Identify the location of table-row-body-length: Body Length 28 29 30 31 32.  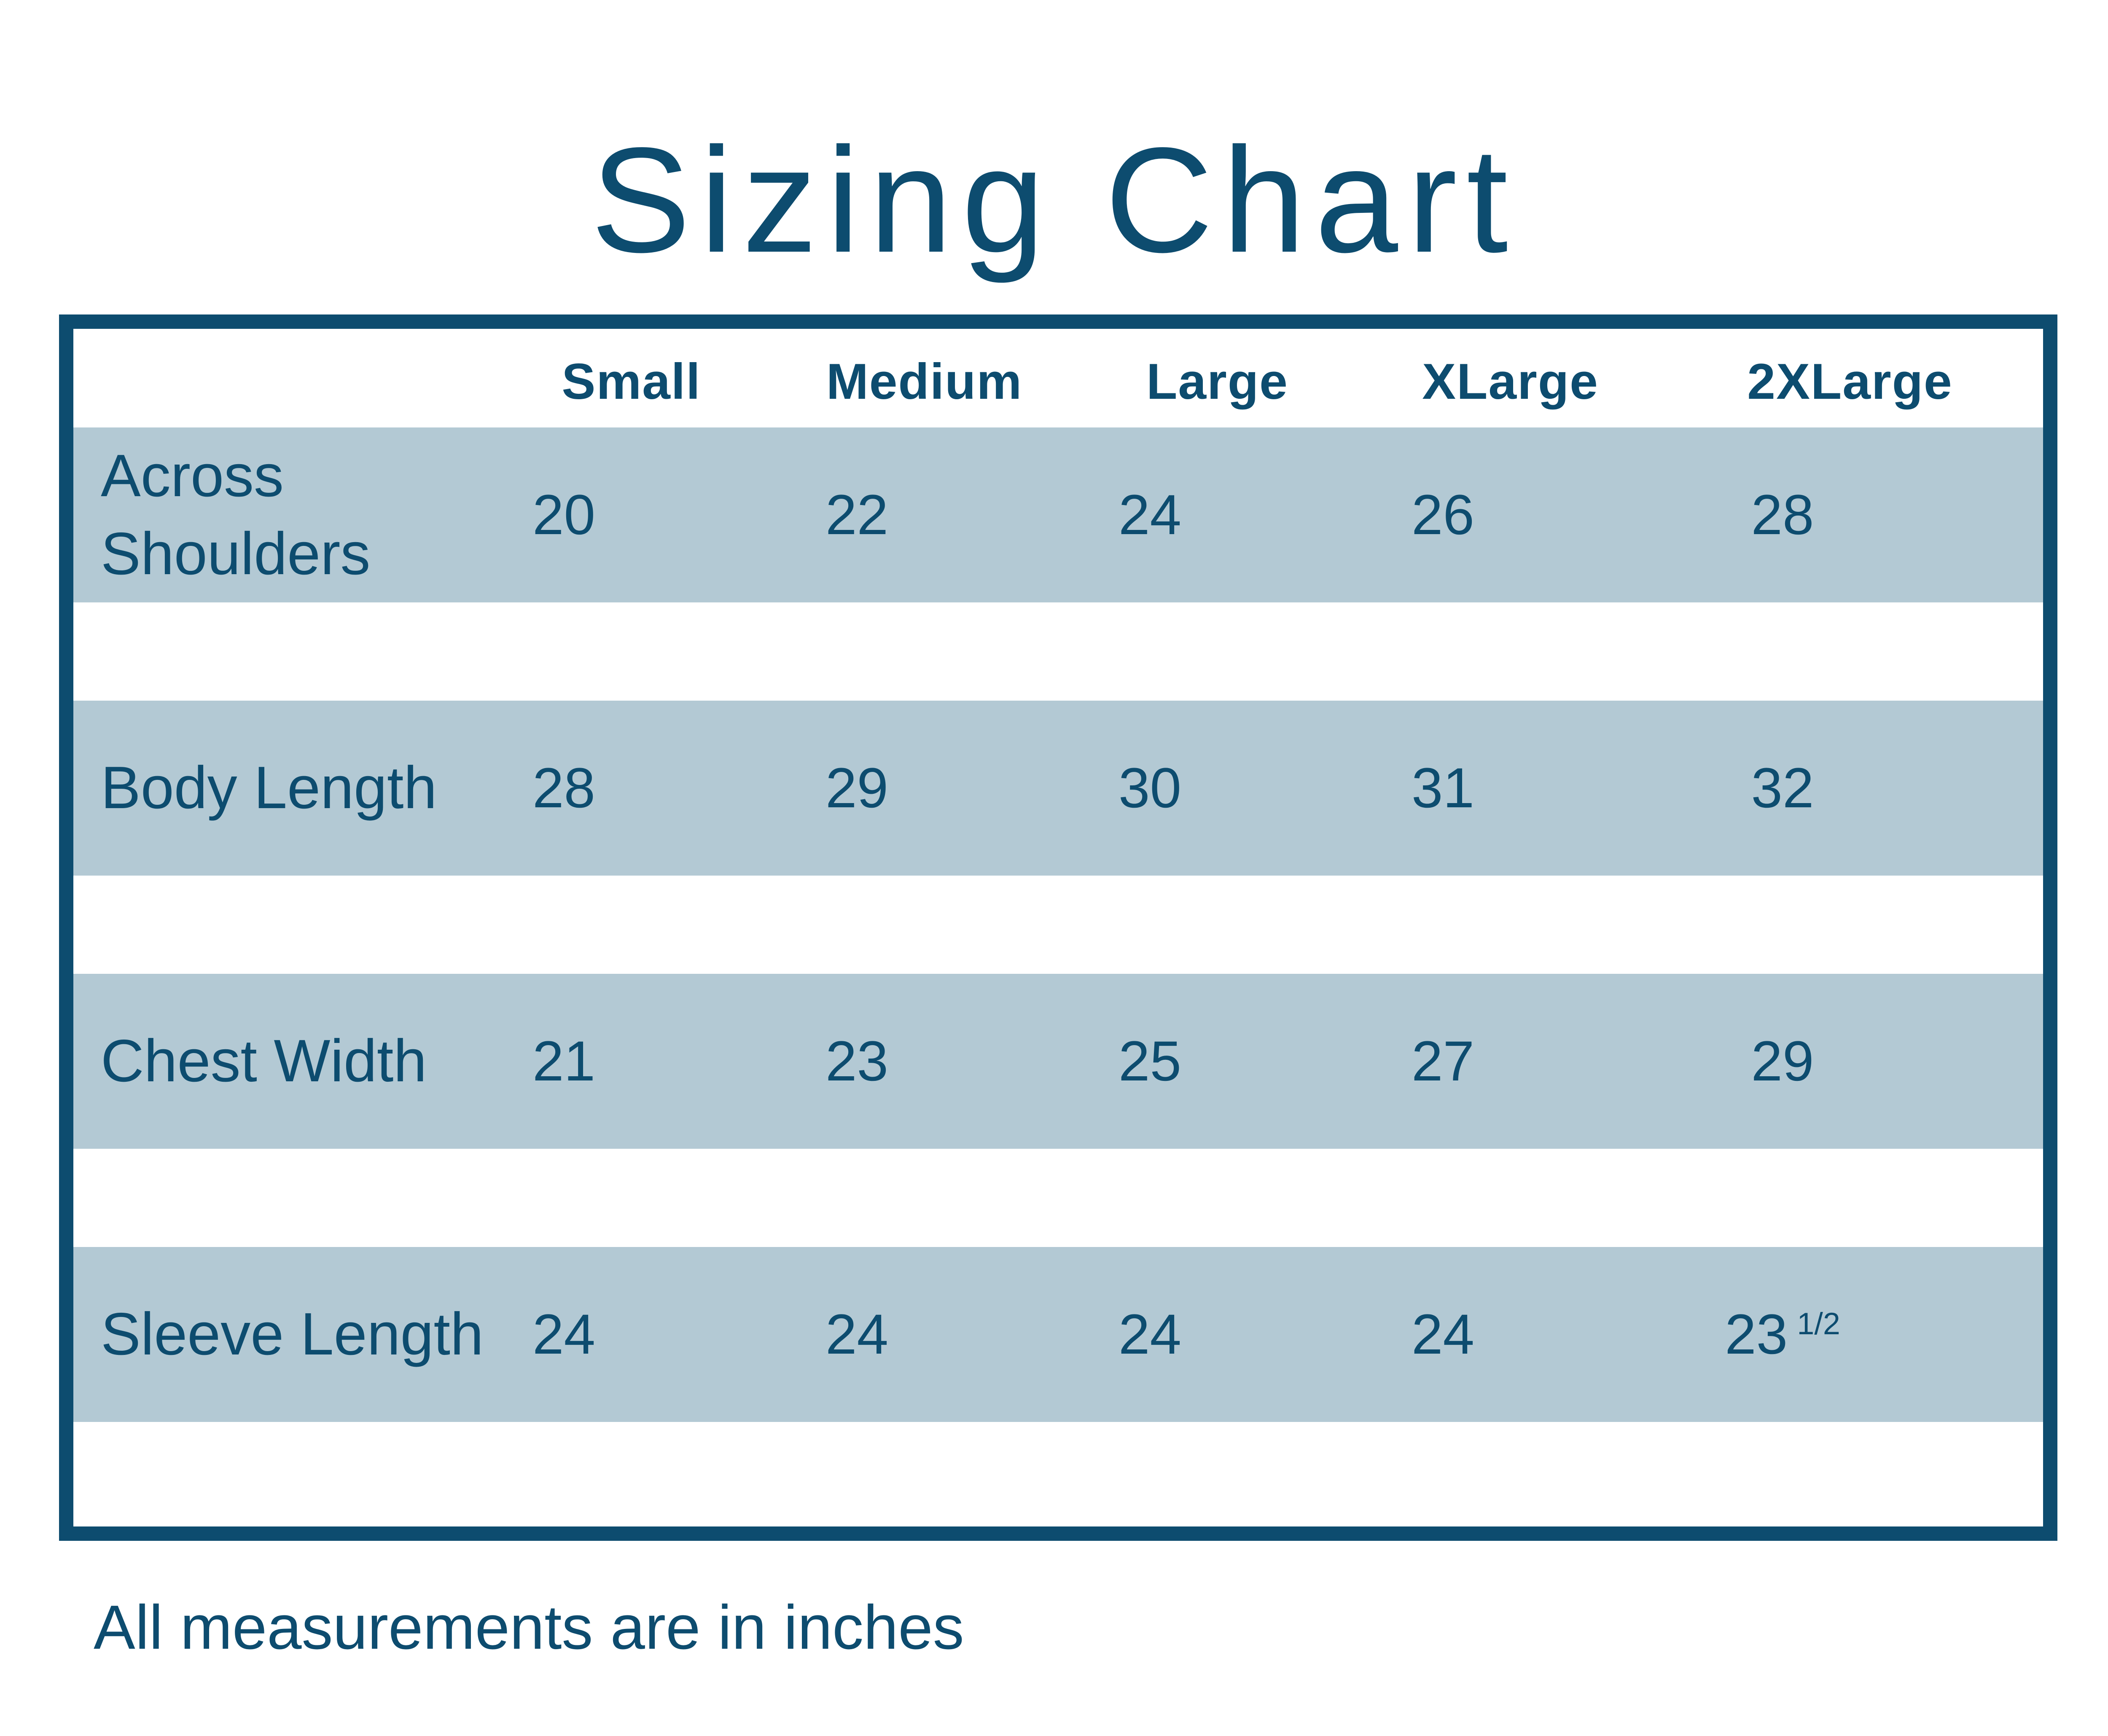
(1058, 788).